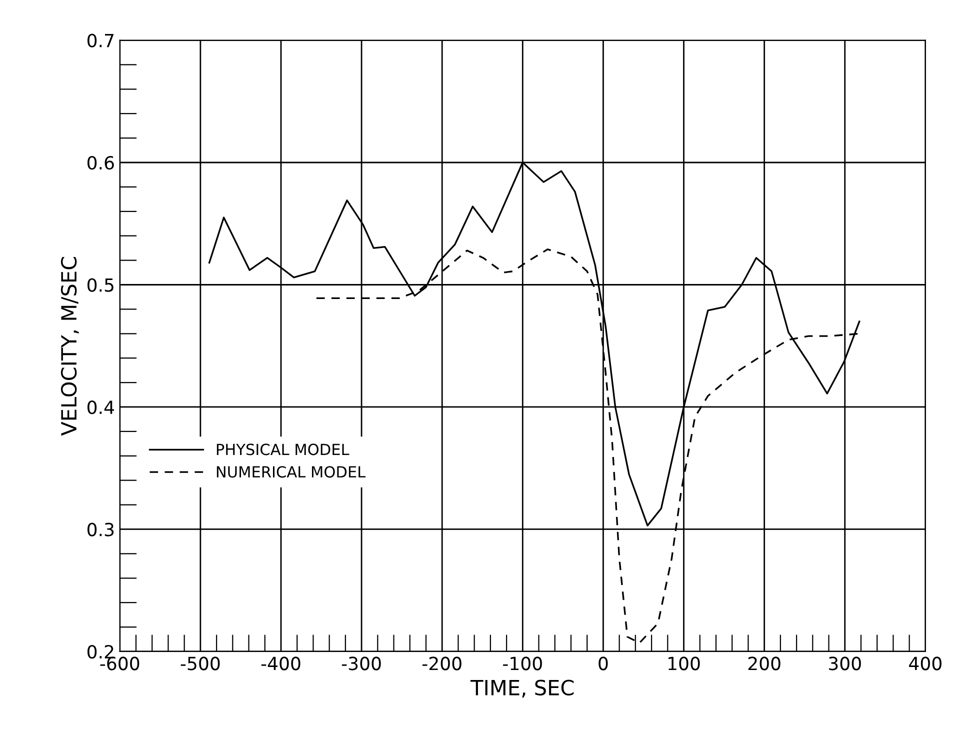  What do you see at coordinates (120, 663) in the screenshot?
I see `x-tick-label: -600` at bounding box center [120, 663].